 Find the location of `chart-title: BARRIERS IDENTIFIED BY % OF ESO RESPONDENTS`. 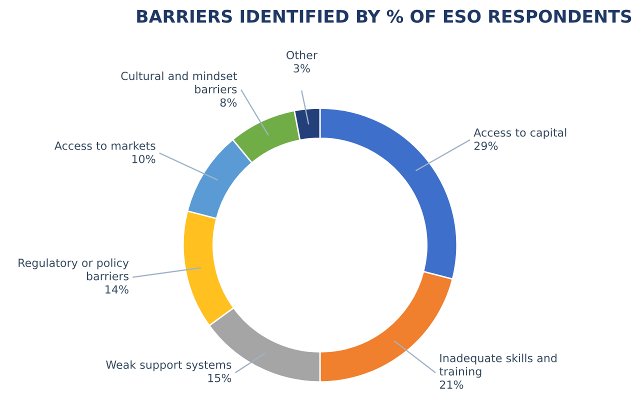

chart-title: BARRIERS IDENTIFIED BY % OF ESO RESPONDENTS is located at coordinates (384, 16).